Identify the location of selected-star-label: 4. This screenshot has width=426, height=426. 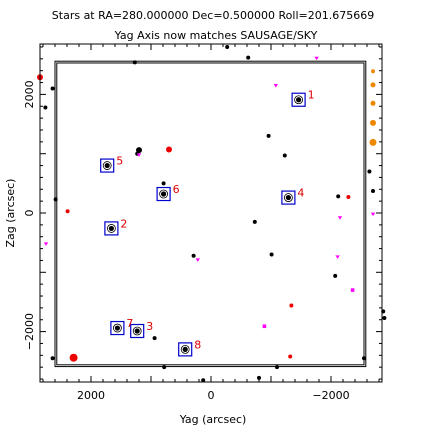
(300, 193).